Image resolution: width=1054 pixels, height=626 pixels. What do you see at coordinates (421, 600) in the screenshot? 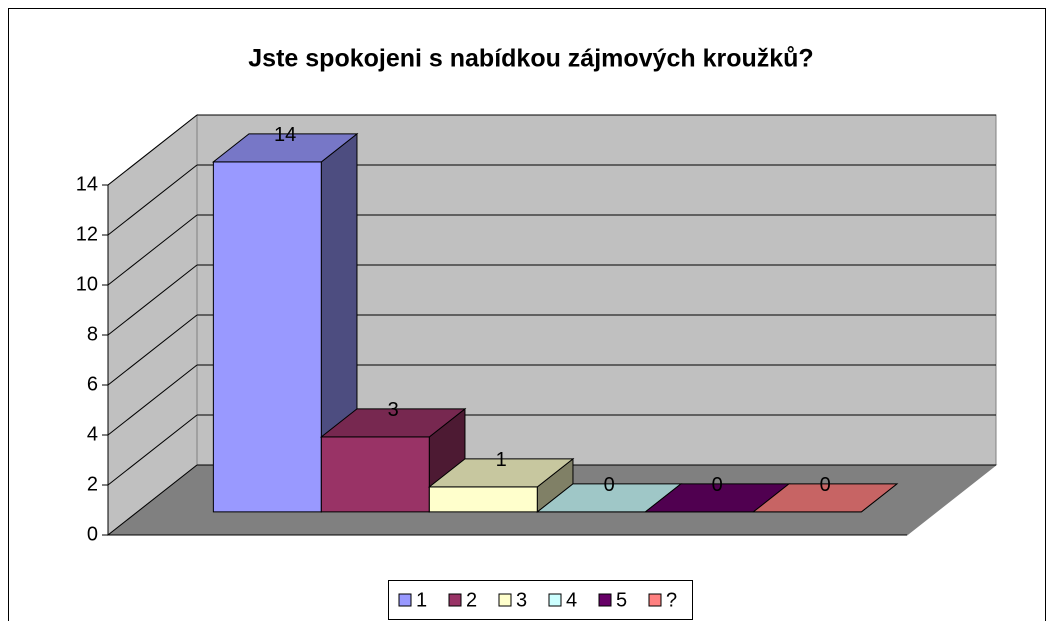
I see `legend-label: 1` at bounding box center [421, 600].